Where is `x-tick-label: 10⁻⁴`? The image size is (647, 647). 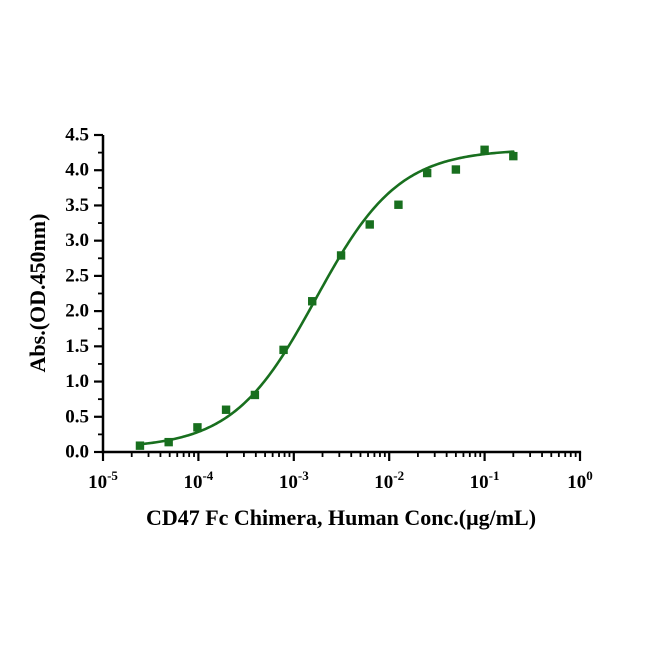
x-tick-label: 10⁻⁴ is located at coordinates (198, 480).